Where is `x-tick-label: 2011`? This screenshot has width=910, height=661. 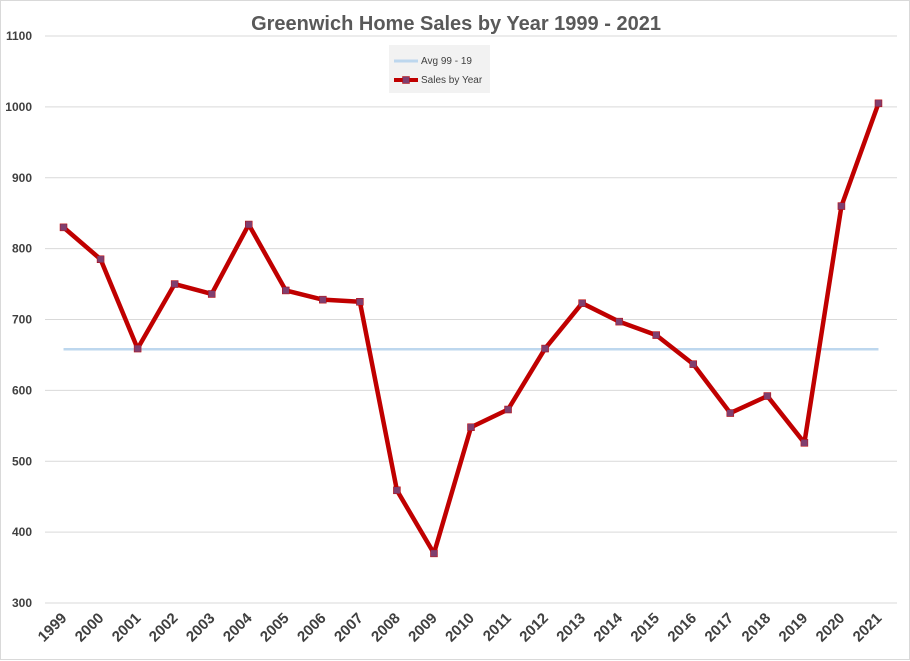
x-tick-label: 2011 is located at coordinates (497, 627).